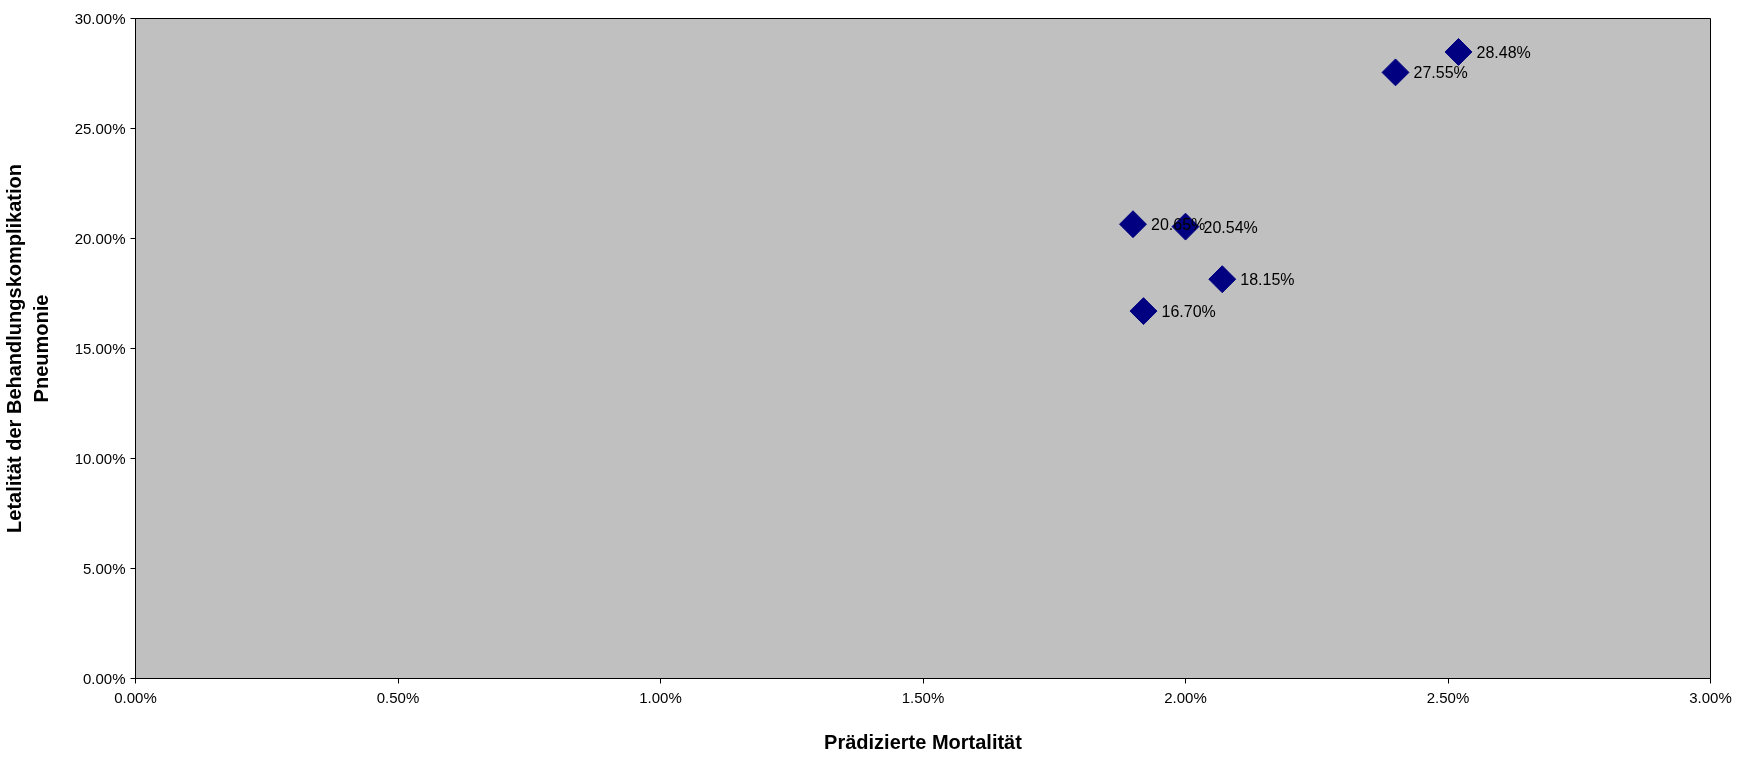  I want to click on x-tick-label: 1.50%, so click(923, 697).